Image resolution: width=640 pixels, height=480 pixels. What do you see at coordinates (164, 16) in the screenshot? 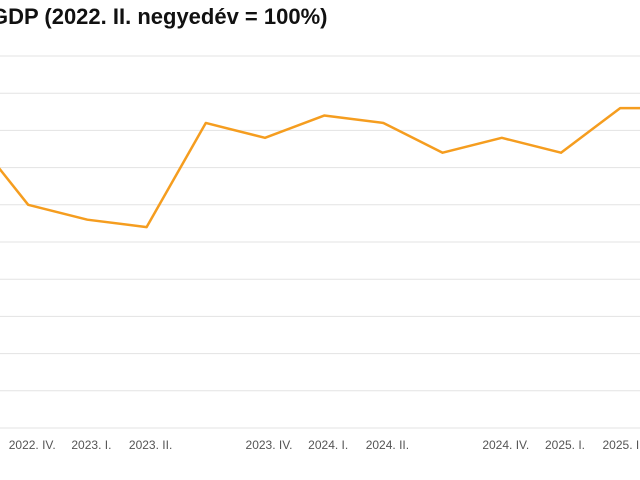
I see `chart-title: GDP (2022. II. negyedév = 100%)` at bounding box center [164, 16].